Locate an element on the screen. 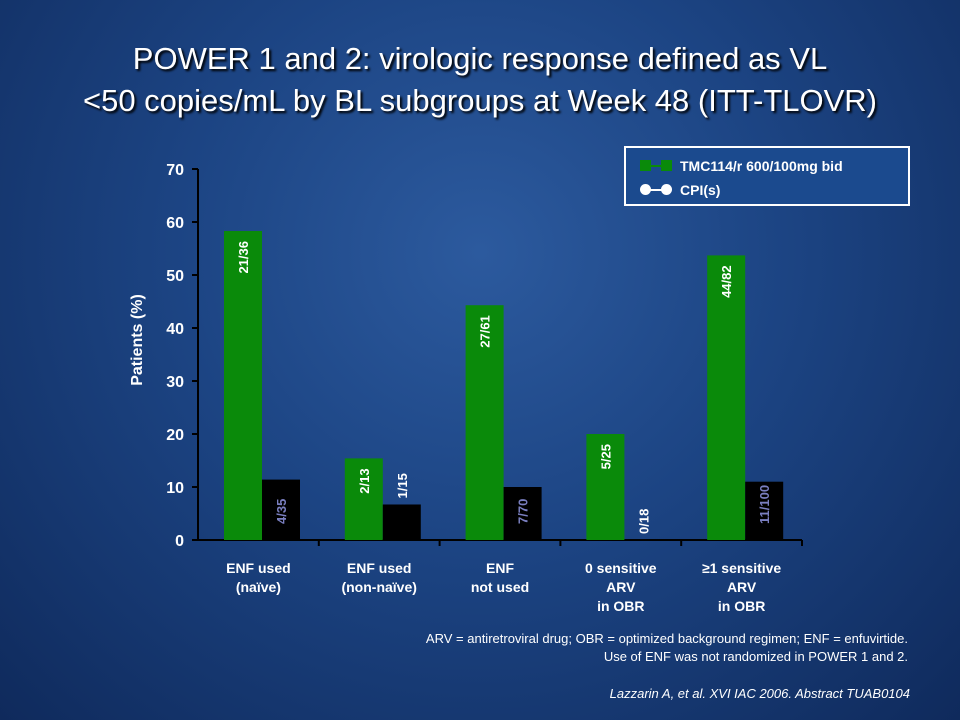  legend-label: TMC114/r 600/100mg bid is located at coordinates (761, 166).